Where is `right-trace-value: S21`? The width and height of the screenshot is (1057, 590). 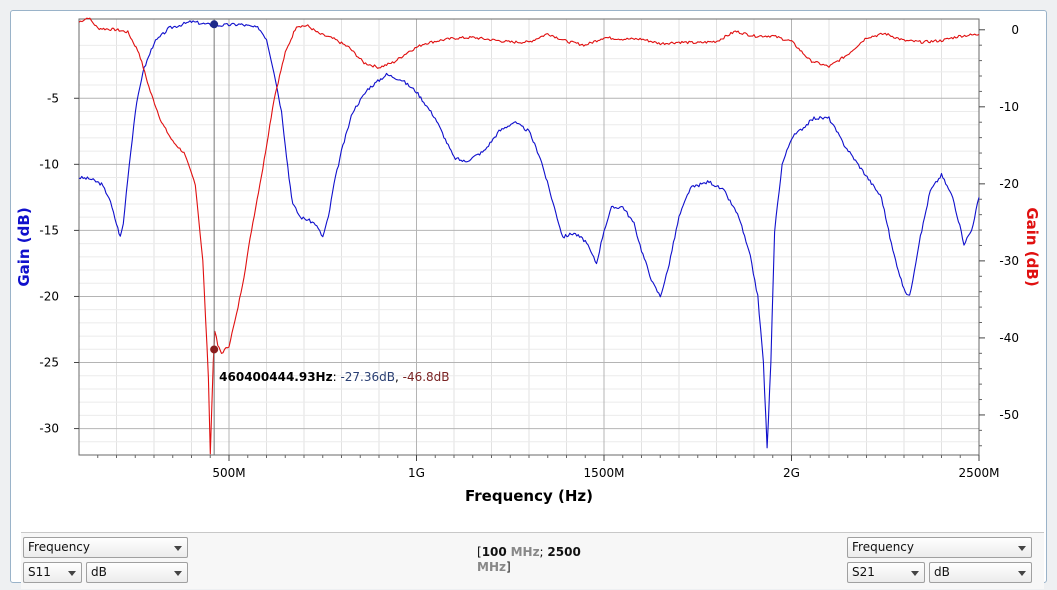
right-trace-value: S21 is located at coordinates (863, 572).